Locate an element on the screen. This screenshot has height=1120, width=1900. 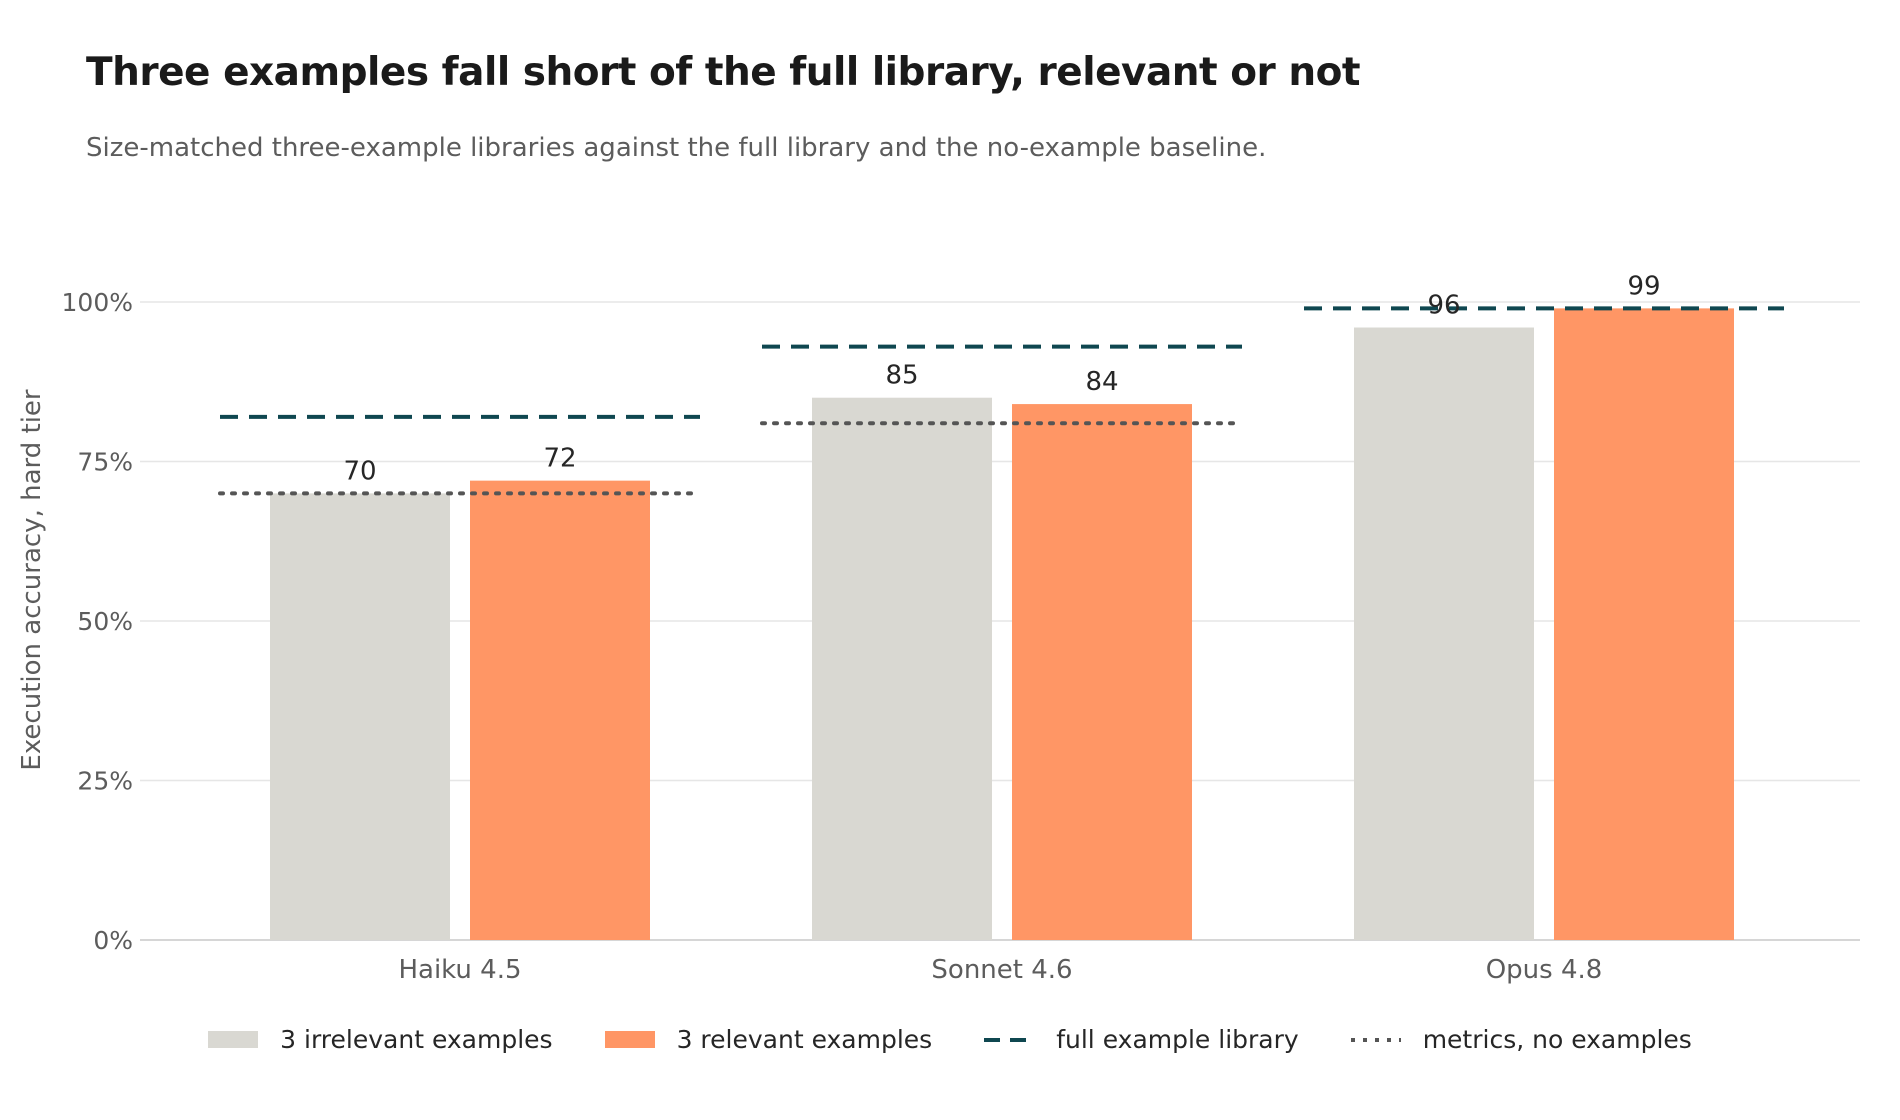
legend-label-no-examples: metrics, no examples is located at coordinates (1557, 1039).